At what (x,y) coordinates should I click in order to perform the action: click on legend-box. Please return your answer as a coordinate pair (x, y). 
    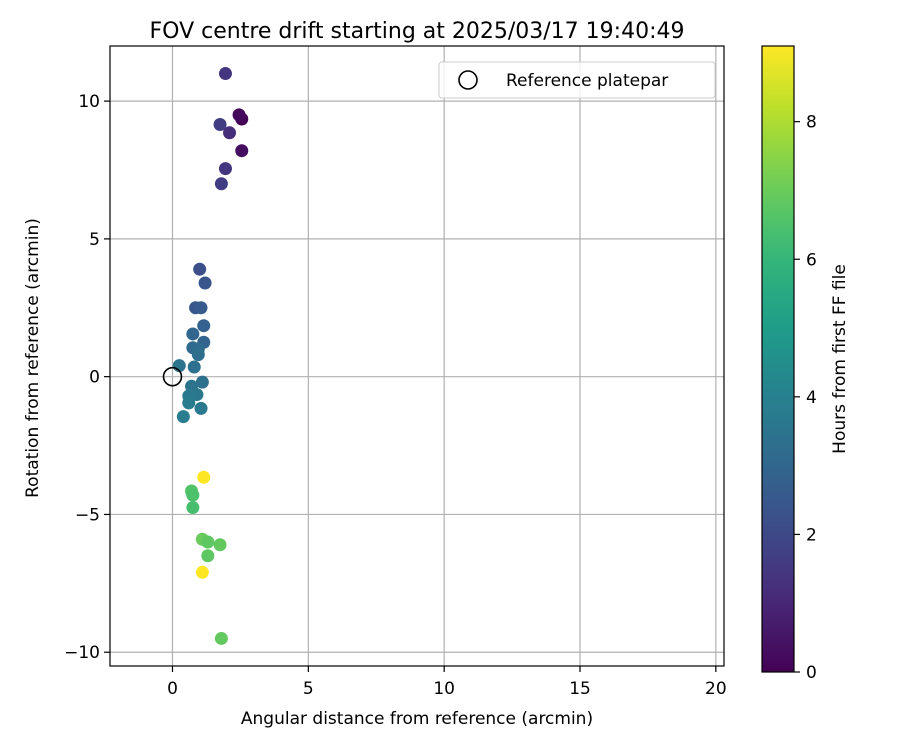
    Looking at the image, I should click on (577, 80).